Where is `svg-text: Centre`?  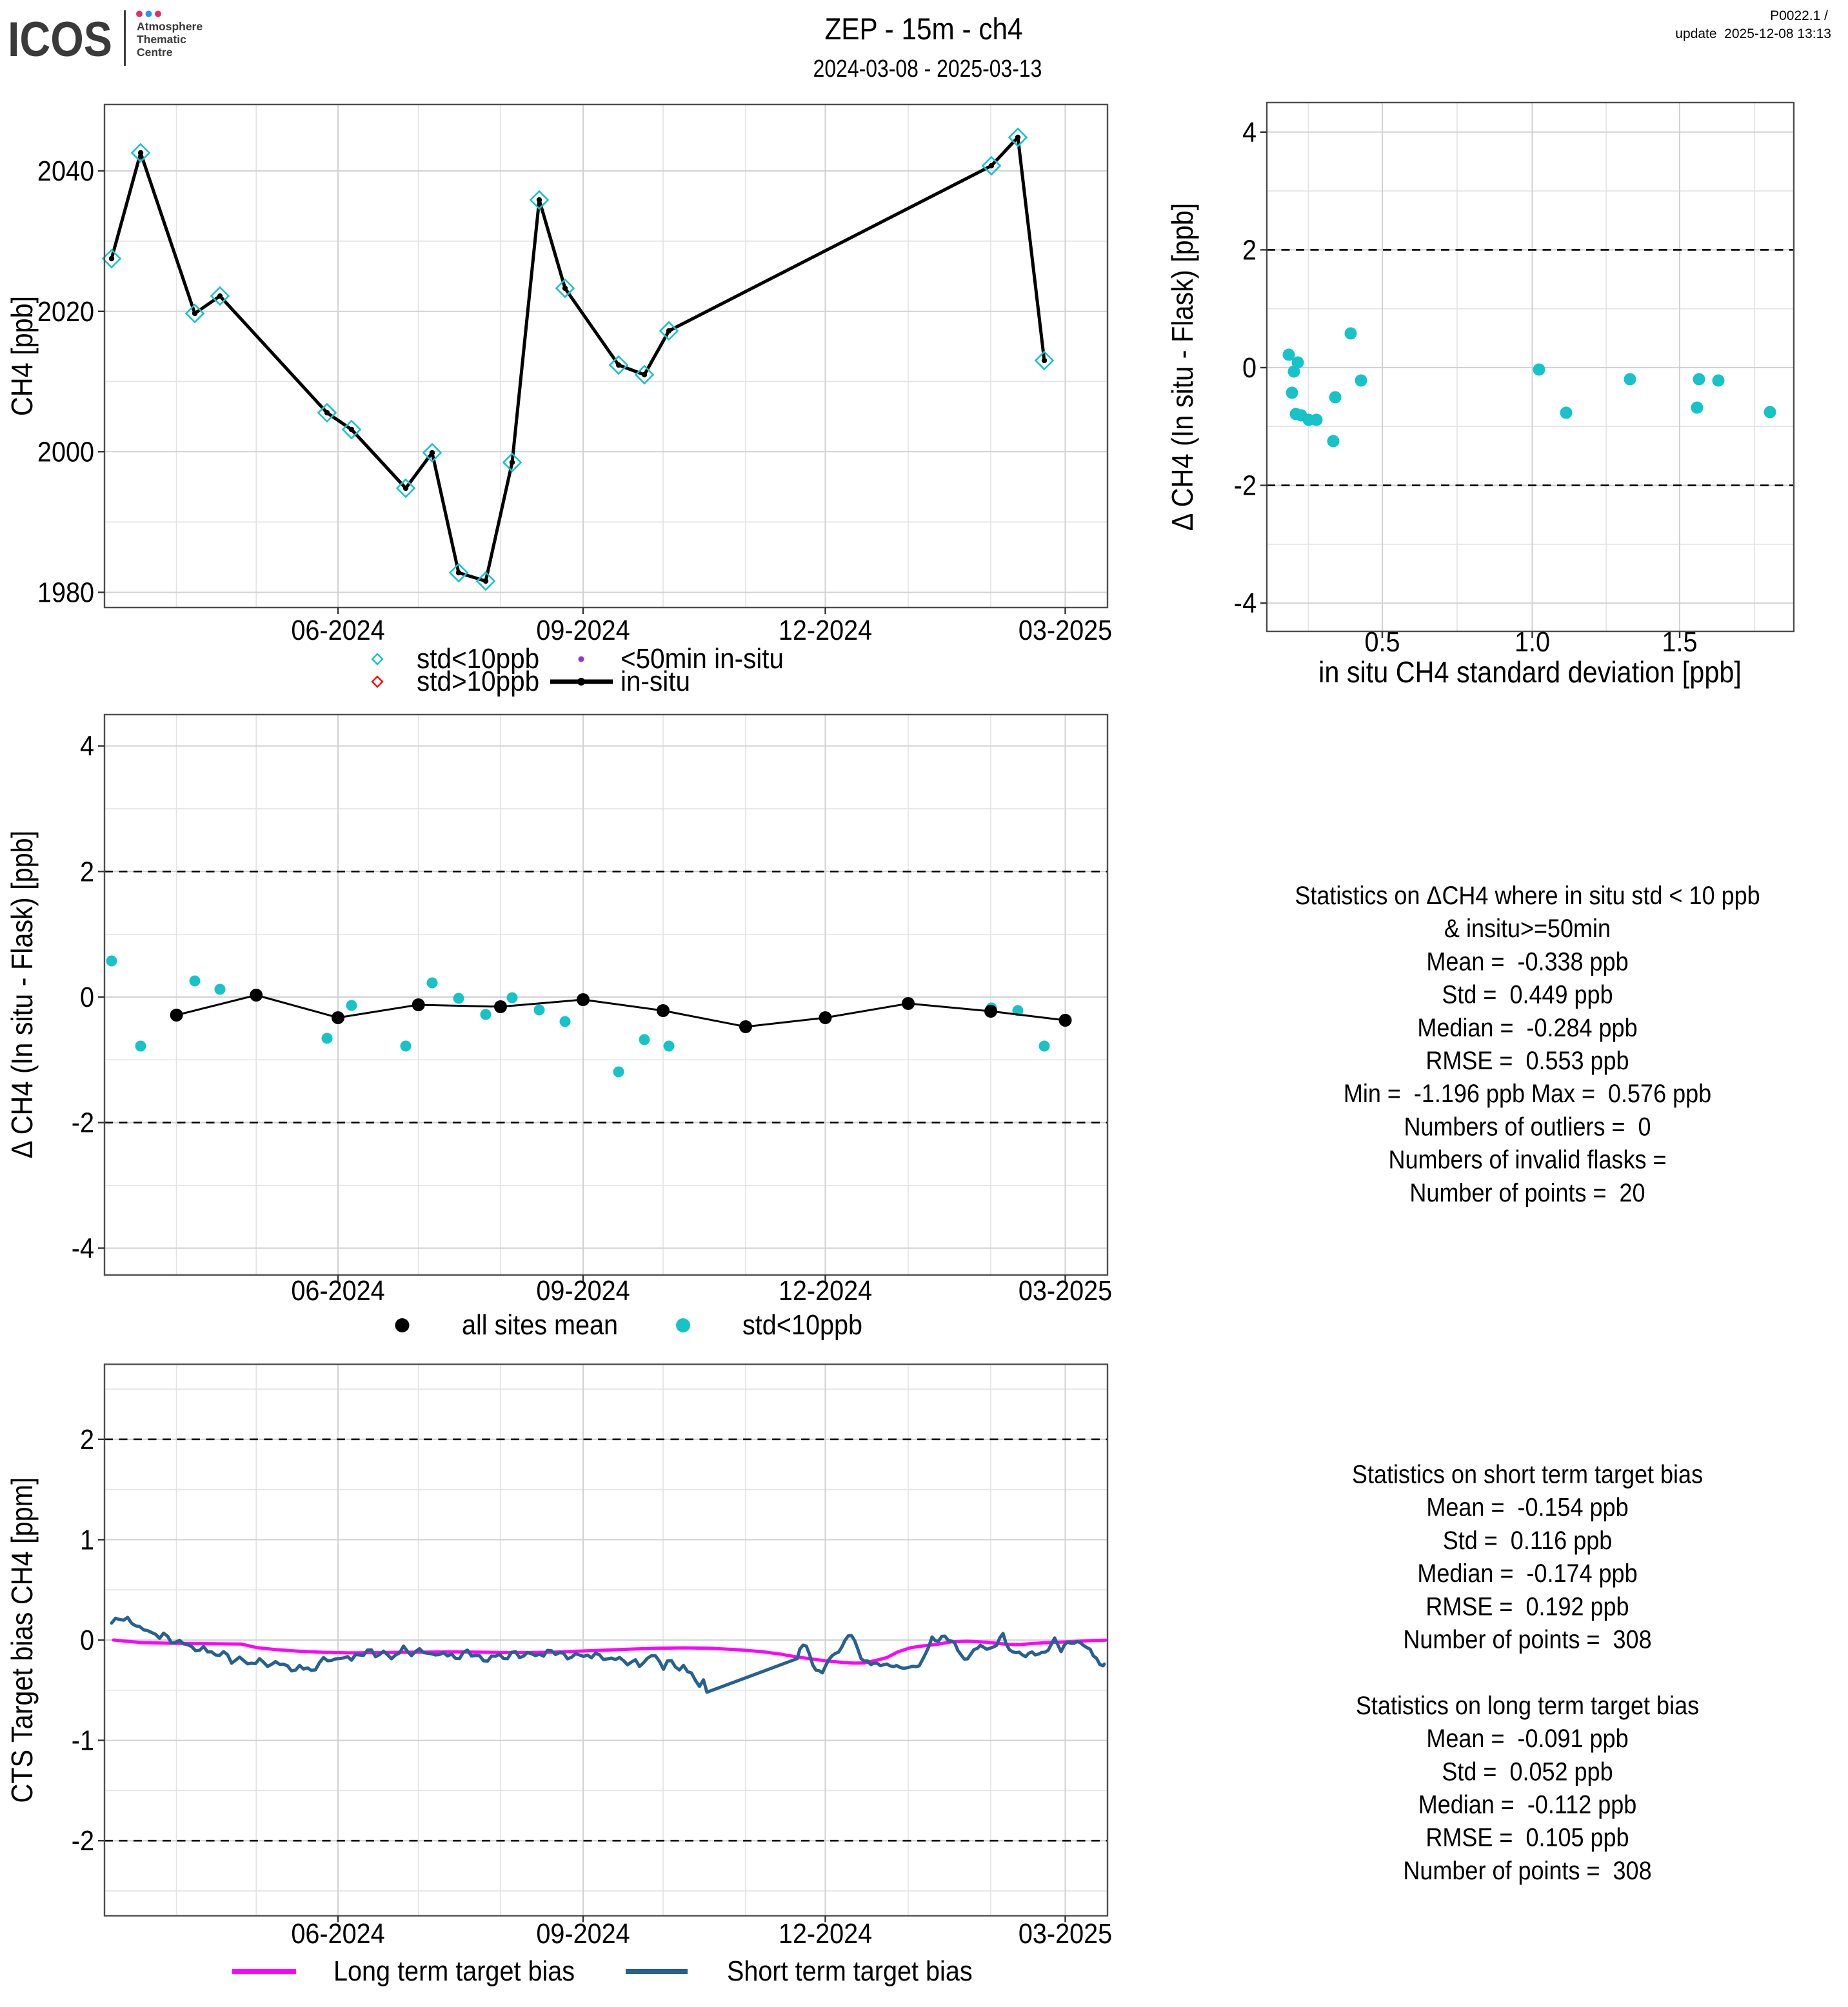
svg-text: Centre is located at coordinates (155, 52).